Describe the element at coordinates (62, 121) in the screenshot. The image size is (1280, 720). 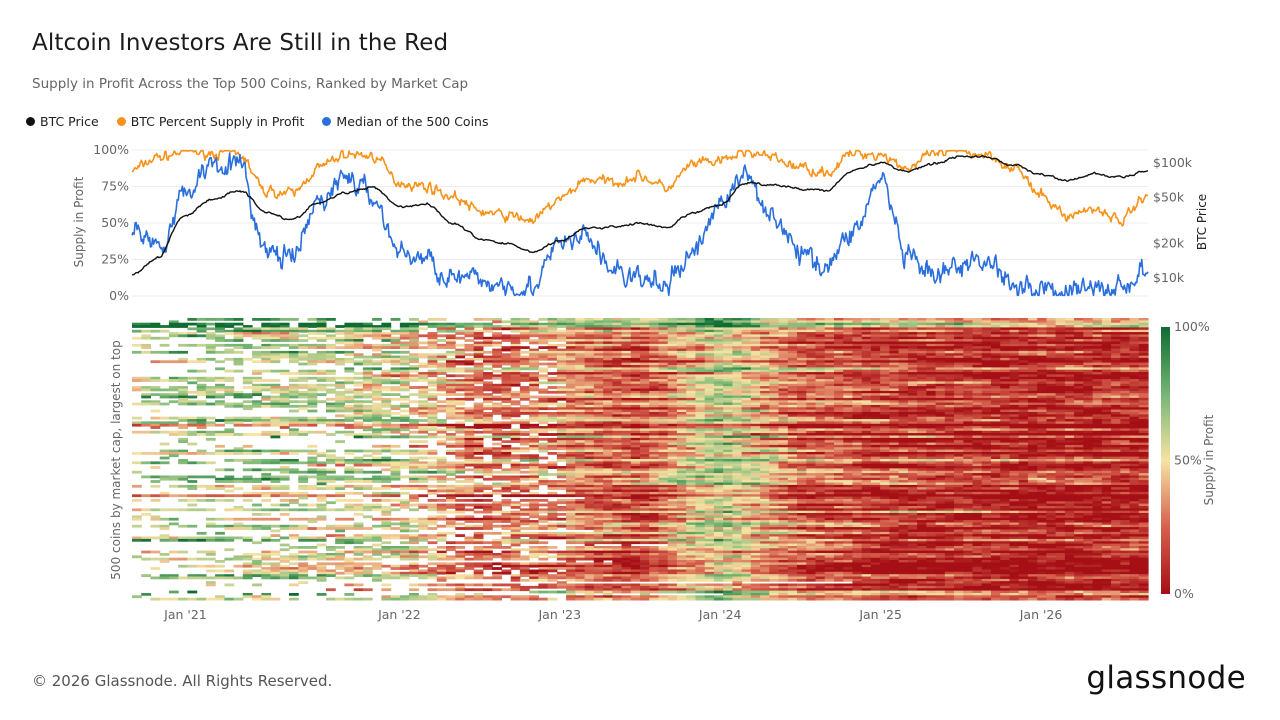
I see `legend-item-btc-price: BTC Price` at that location.